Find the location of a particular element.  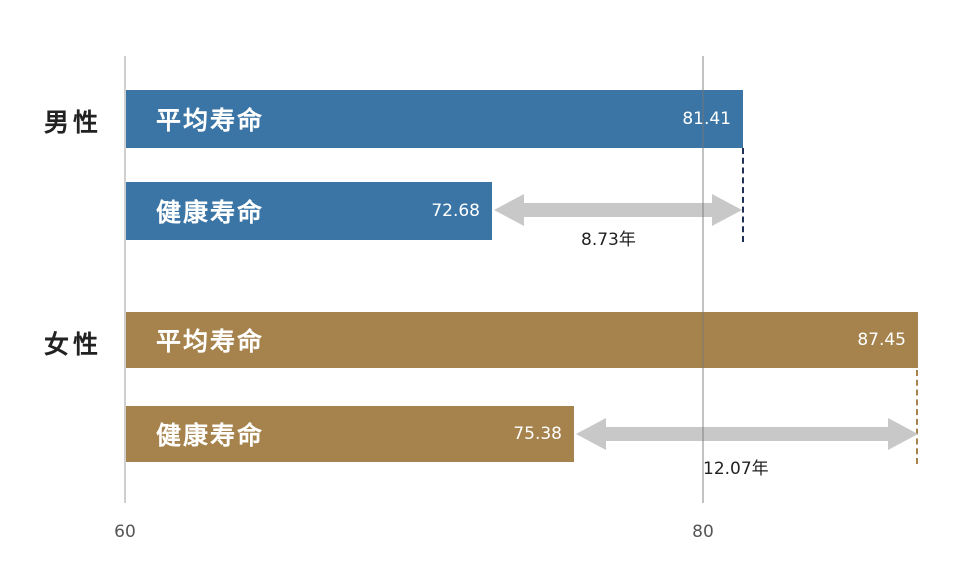

male-gap-arrow-icon is located at coordinates (618, 210).